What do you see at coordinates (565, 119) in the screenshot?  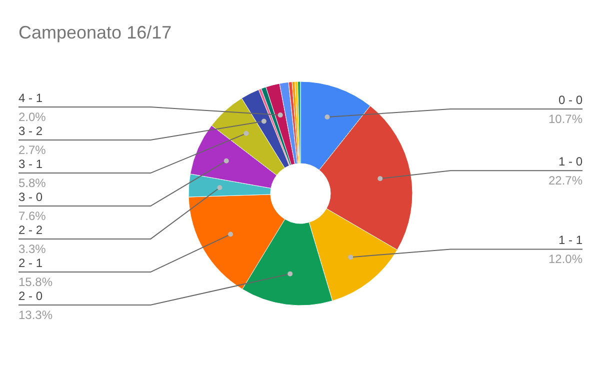 I see `data-label: 10.7%` at bounding box center [565, 119].